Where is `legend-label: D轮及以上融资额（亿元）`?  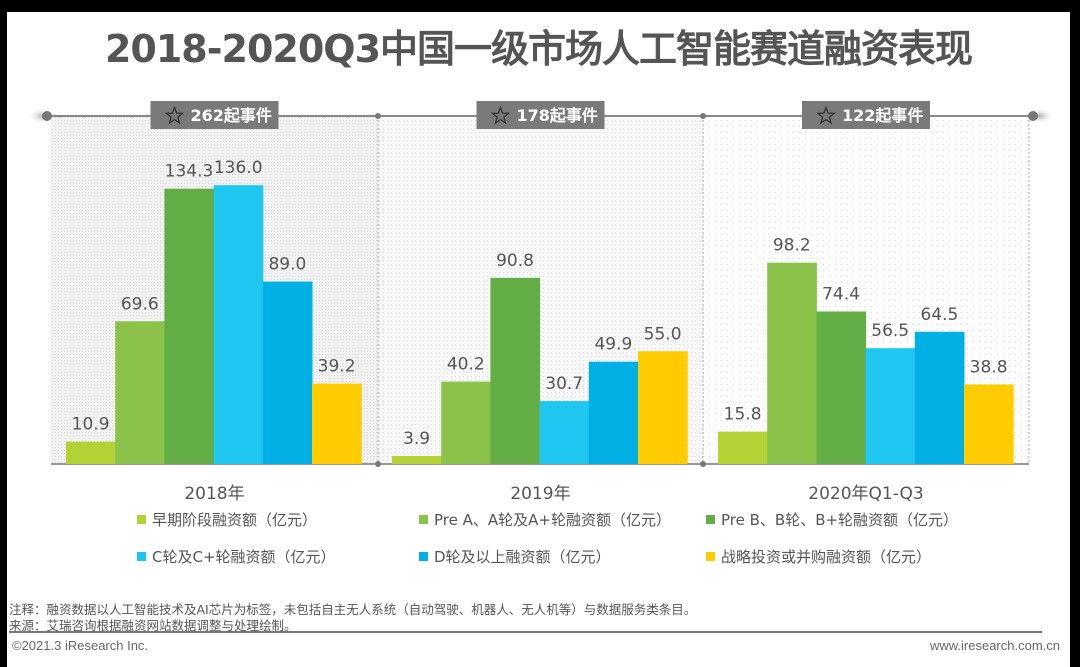 legend-label: D轮及以上融资额（亿元） is located at coordinates (522, 557).